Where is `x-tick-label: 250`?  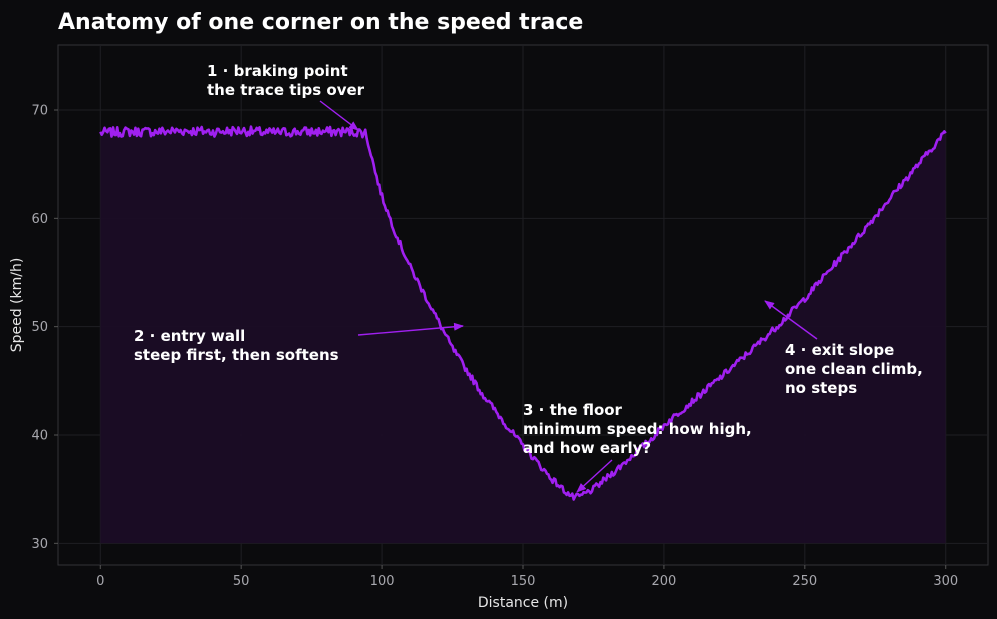 x-tick-label: 250 is located at coordinates (804, 581).